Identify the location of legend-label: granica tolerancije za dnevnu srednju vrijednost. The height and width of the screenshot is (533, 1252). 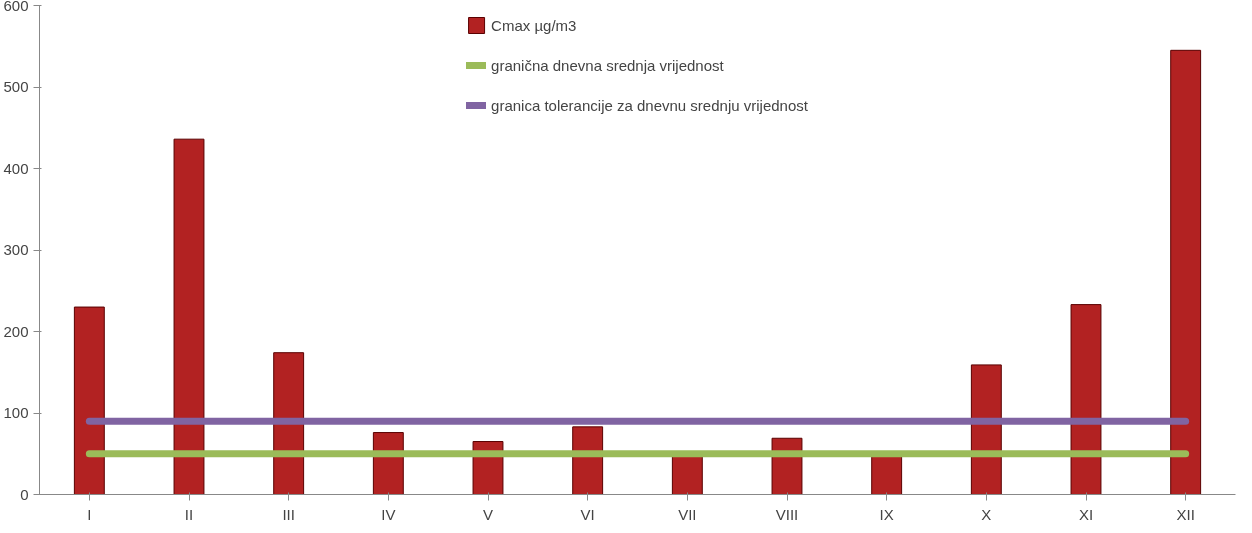
(649, 105).